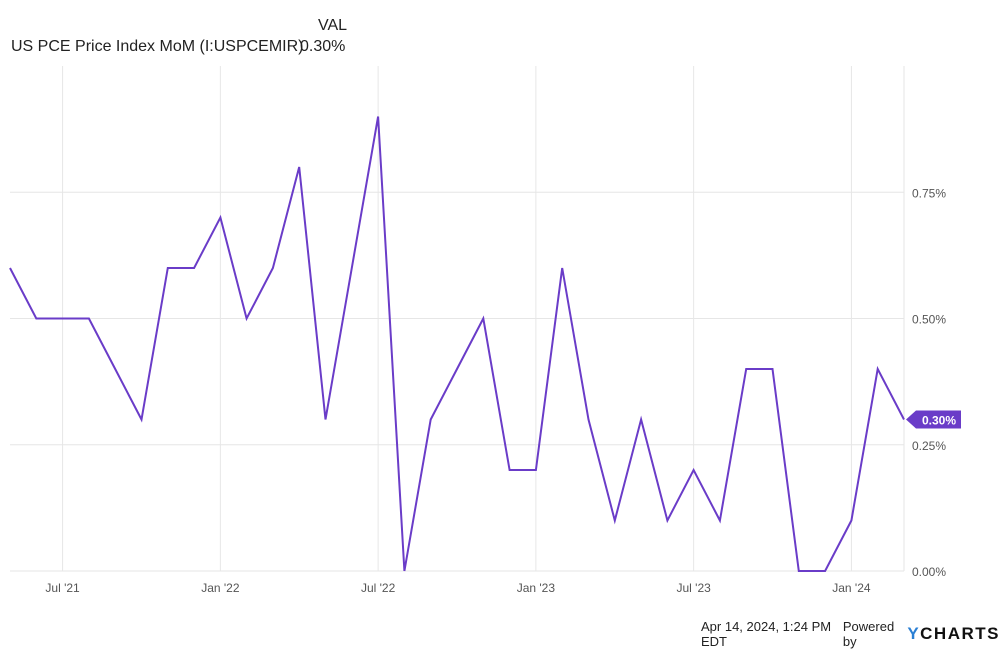  What do you see at coordinates (536, 588) in the screenshot?
I see `x-tick-label: Jan '23` at bounding box center [536, 588].